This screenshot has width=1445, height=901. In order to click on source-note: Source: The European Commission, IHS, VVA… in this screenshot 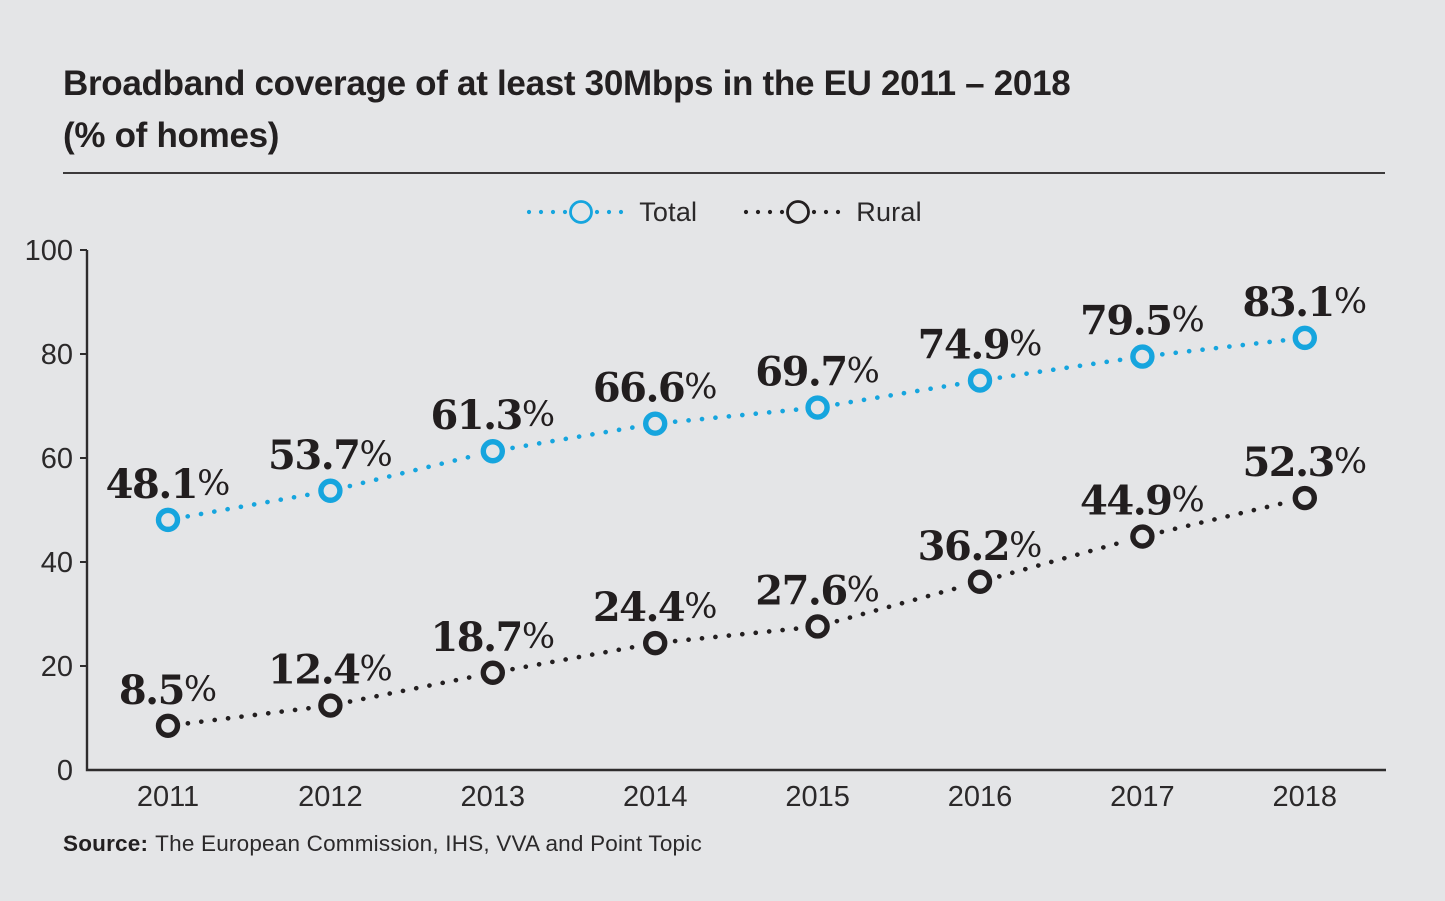, I will do `click(382, 844)`.